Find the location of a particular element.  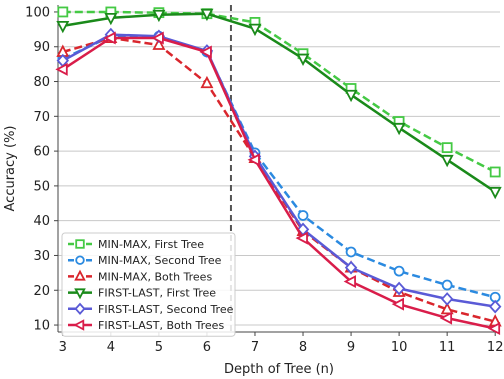

legend-label: MIN-MAX, First Tree is located at coordinates (151, 244).